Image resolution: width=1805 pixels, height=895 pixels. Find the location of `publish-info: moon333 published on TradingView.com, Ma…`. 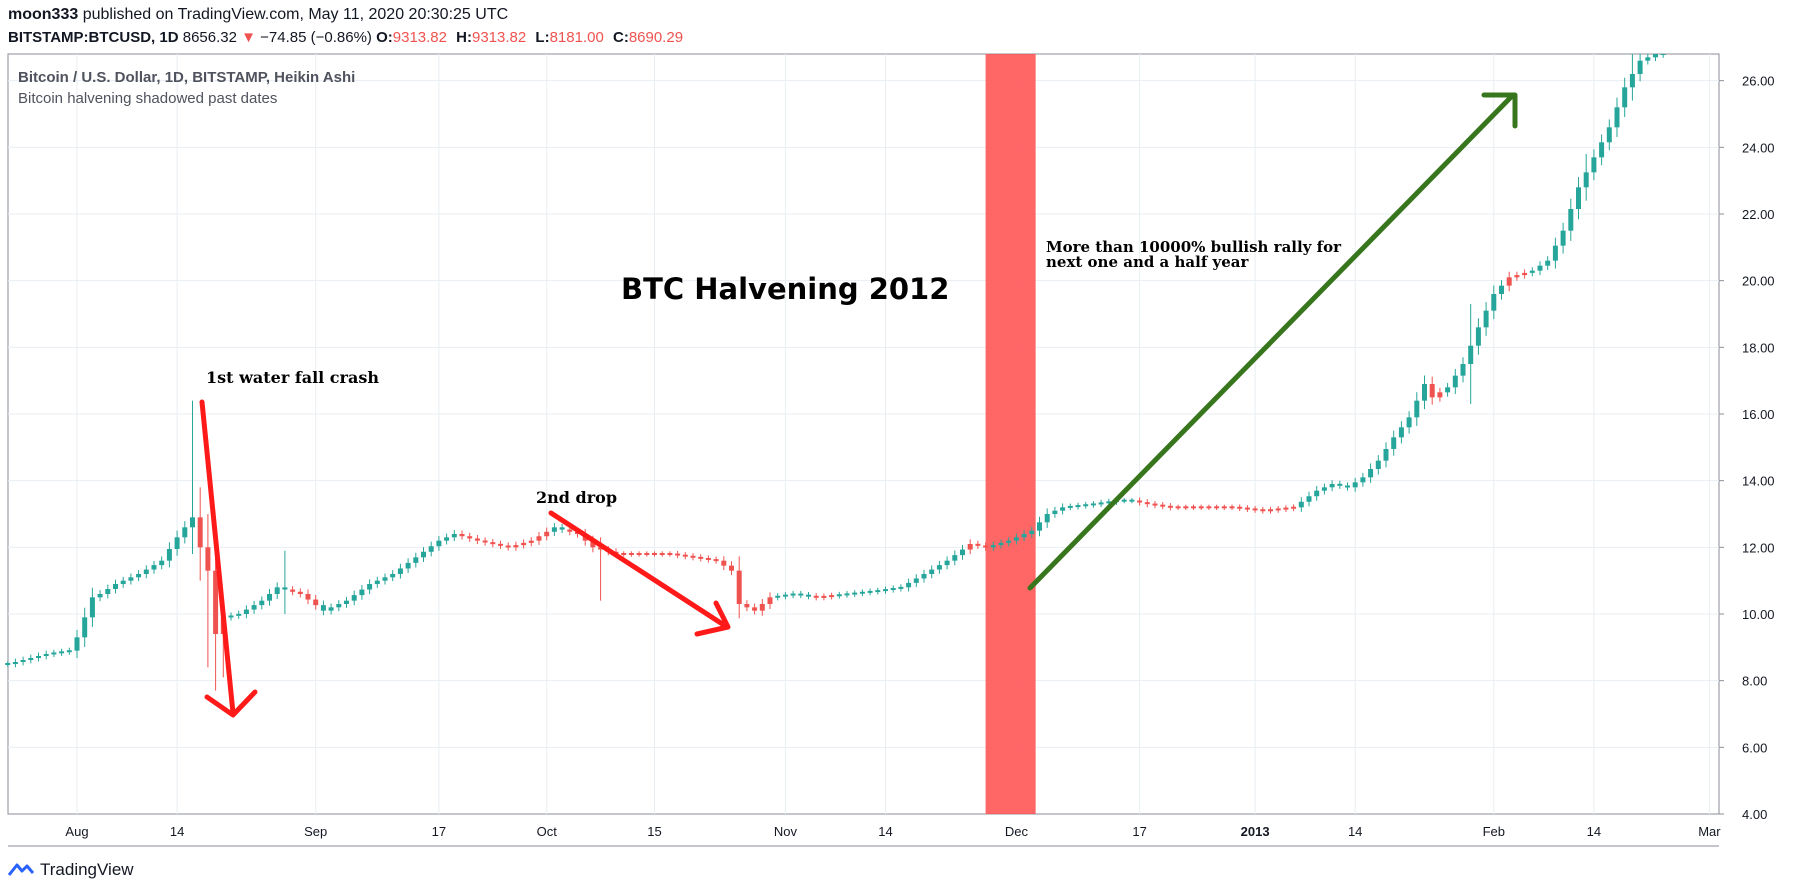

publish-info: moon333 published on TradingView.com, Ma… is located at coordinates (258, 15).